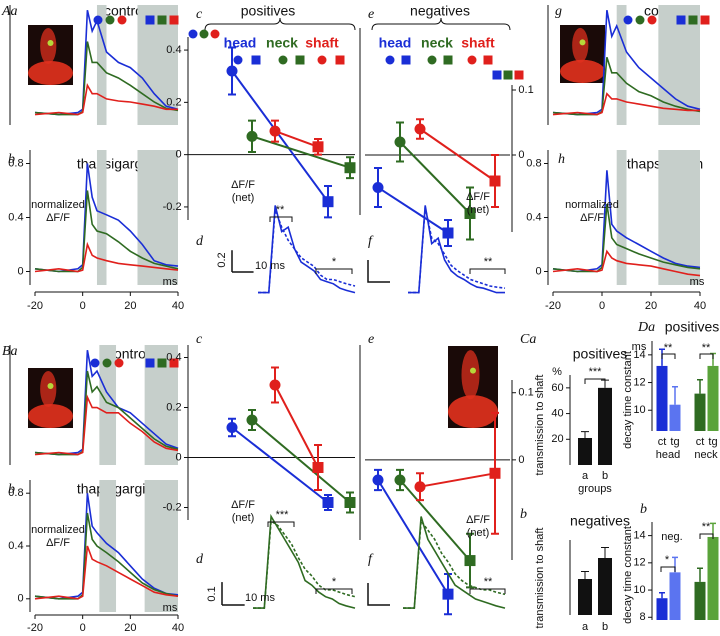  What do you see at coordinates (260, 598) in the screenshot?
I see `scale-bar-label: 10 ms` at bounding box center [260, 598].